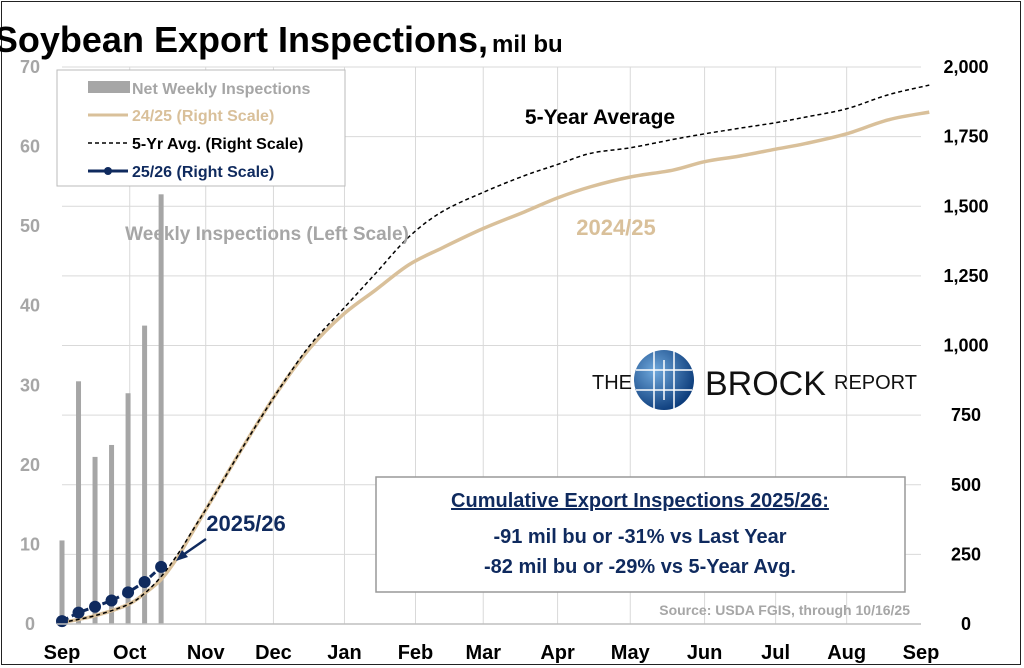 This screenshot has width=1024, height=668. I want to click on left-tick-label: 70, so click(30, 67).